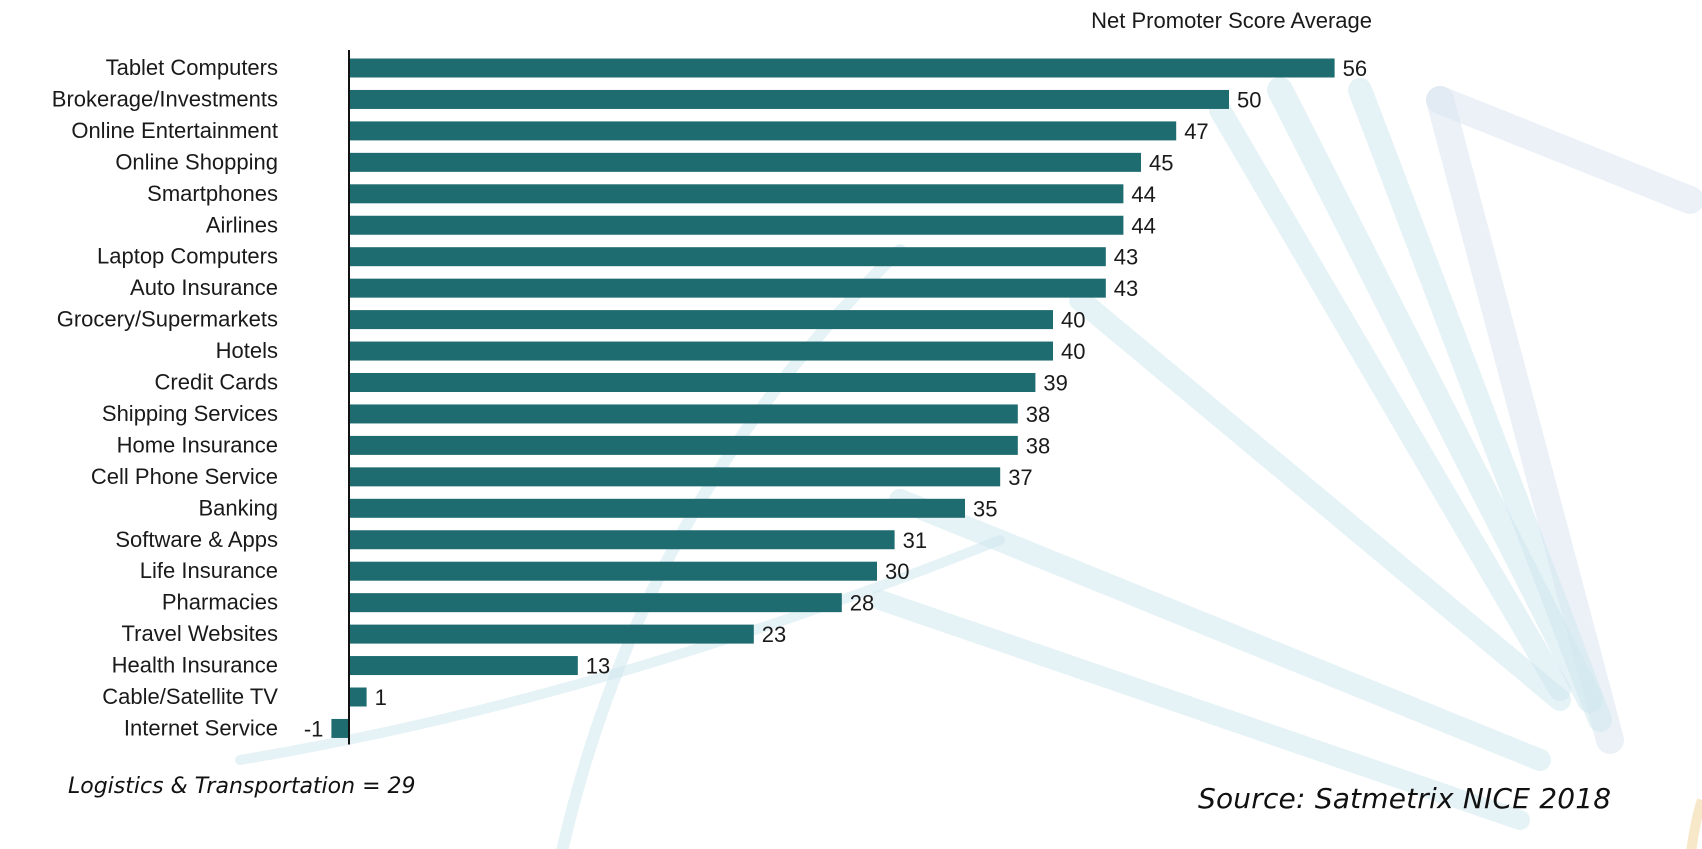 The height and width of the screenshot is (849, 1702). Describe the element at coordinates (190, 696) in the screenshot. I see `category-label: Cable/Satellite TV` at that location.